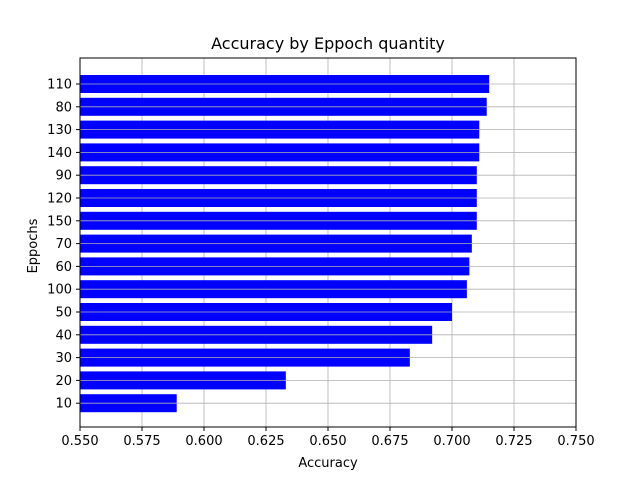 This screenshot has height=480, width=640. What do you see at coordinates (63, 358) in the screenshot?
I see `y-tick-label-30: 30` at bounding box center [63, 358].